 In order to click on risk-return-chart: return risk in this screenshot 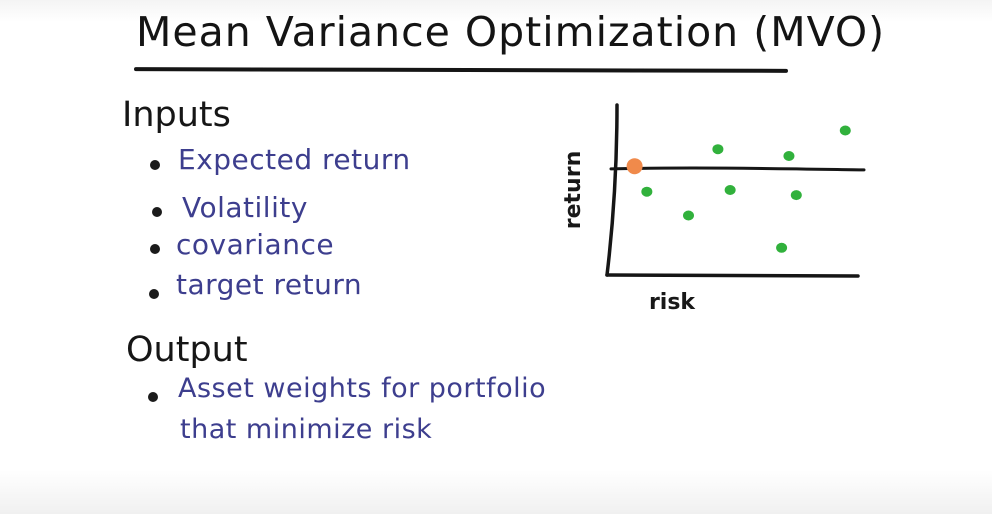, I will do `click(713, 209)`.